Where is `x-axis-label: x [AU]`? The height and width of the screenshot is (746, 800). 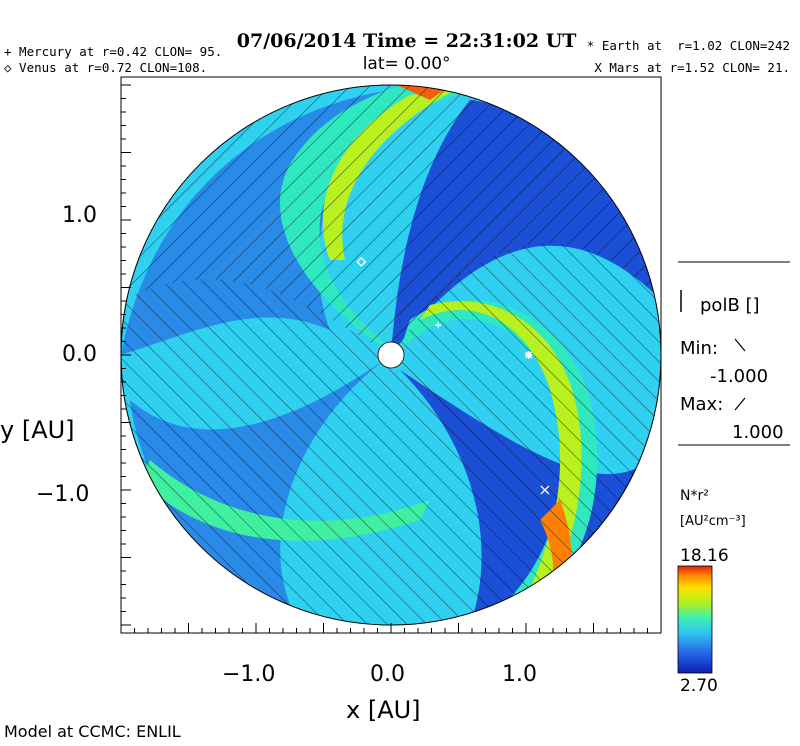 x-axis-label: x [AU] is located at coordinates (383, 710).